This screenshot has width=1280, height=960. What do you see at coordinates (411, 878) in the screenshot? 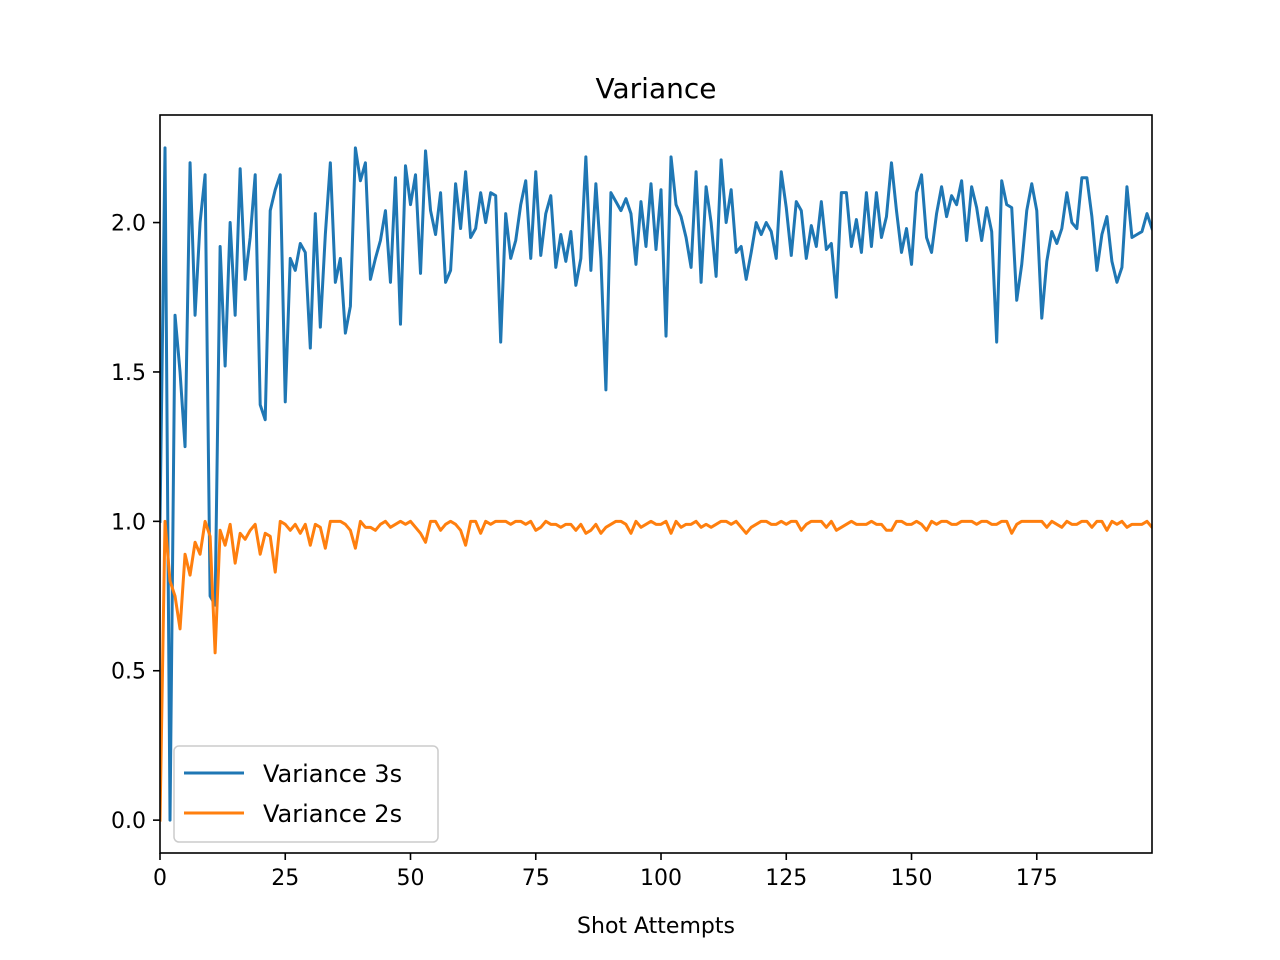
I see `x-tick-label: 50` at bounding box center [411, 878].